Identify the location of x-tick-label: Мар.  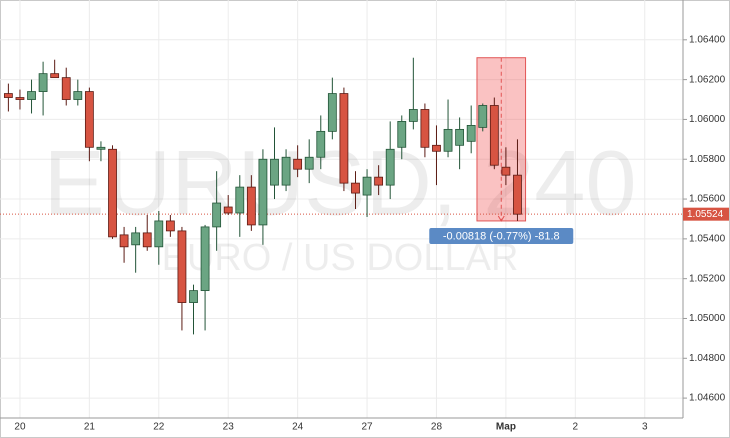
(506, 427).